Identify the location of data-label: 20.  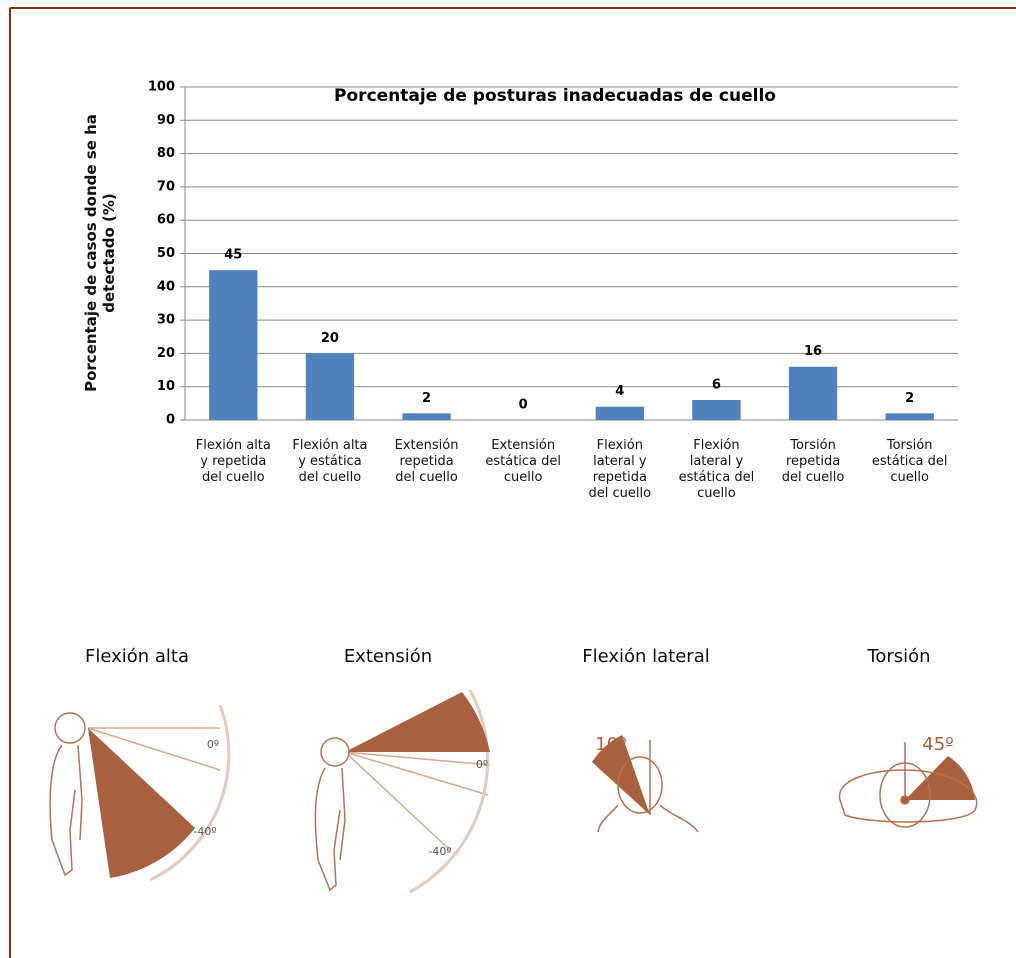
(330, 338).